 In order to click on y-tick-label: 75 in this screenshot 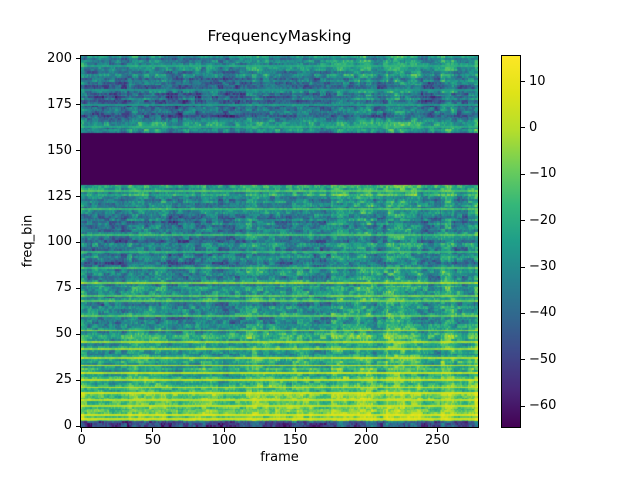, I will do `click(63, 288)`.